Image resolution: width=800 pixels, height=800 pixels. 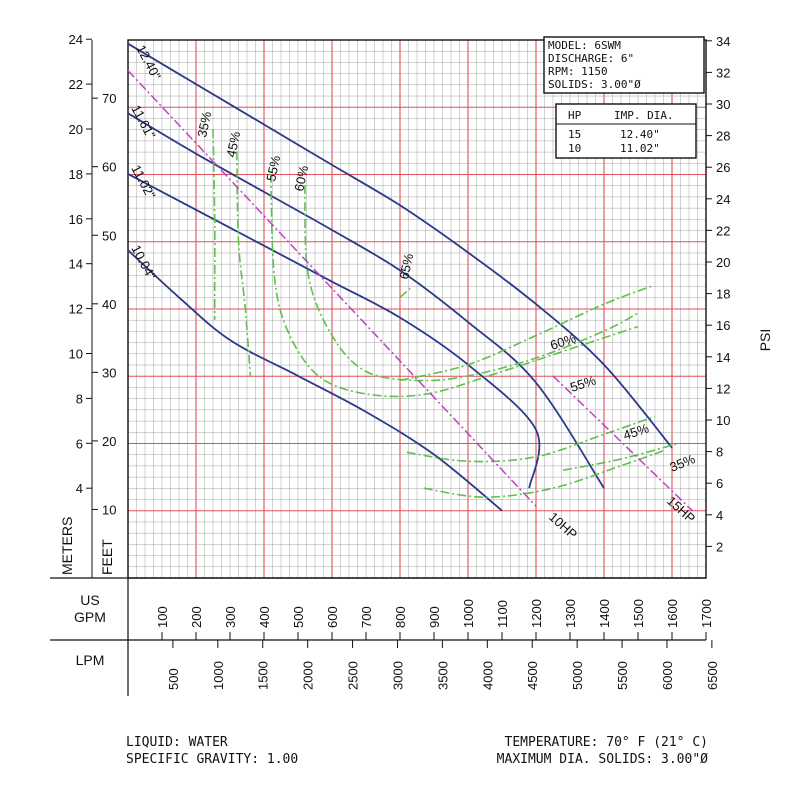 I want to click on hp-table-header-hp: HP, so click(x=575, y=115).